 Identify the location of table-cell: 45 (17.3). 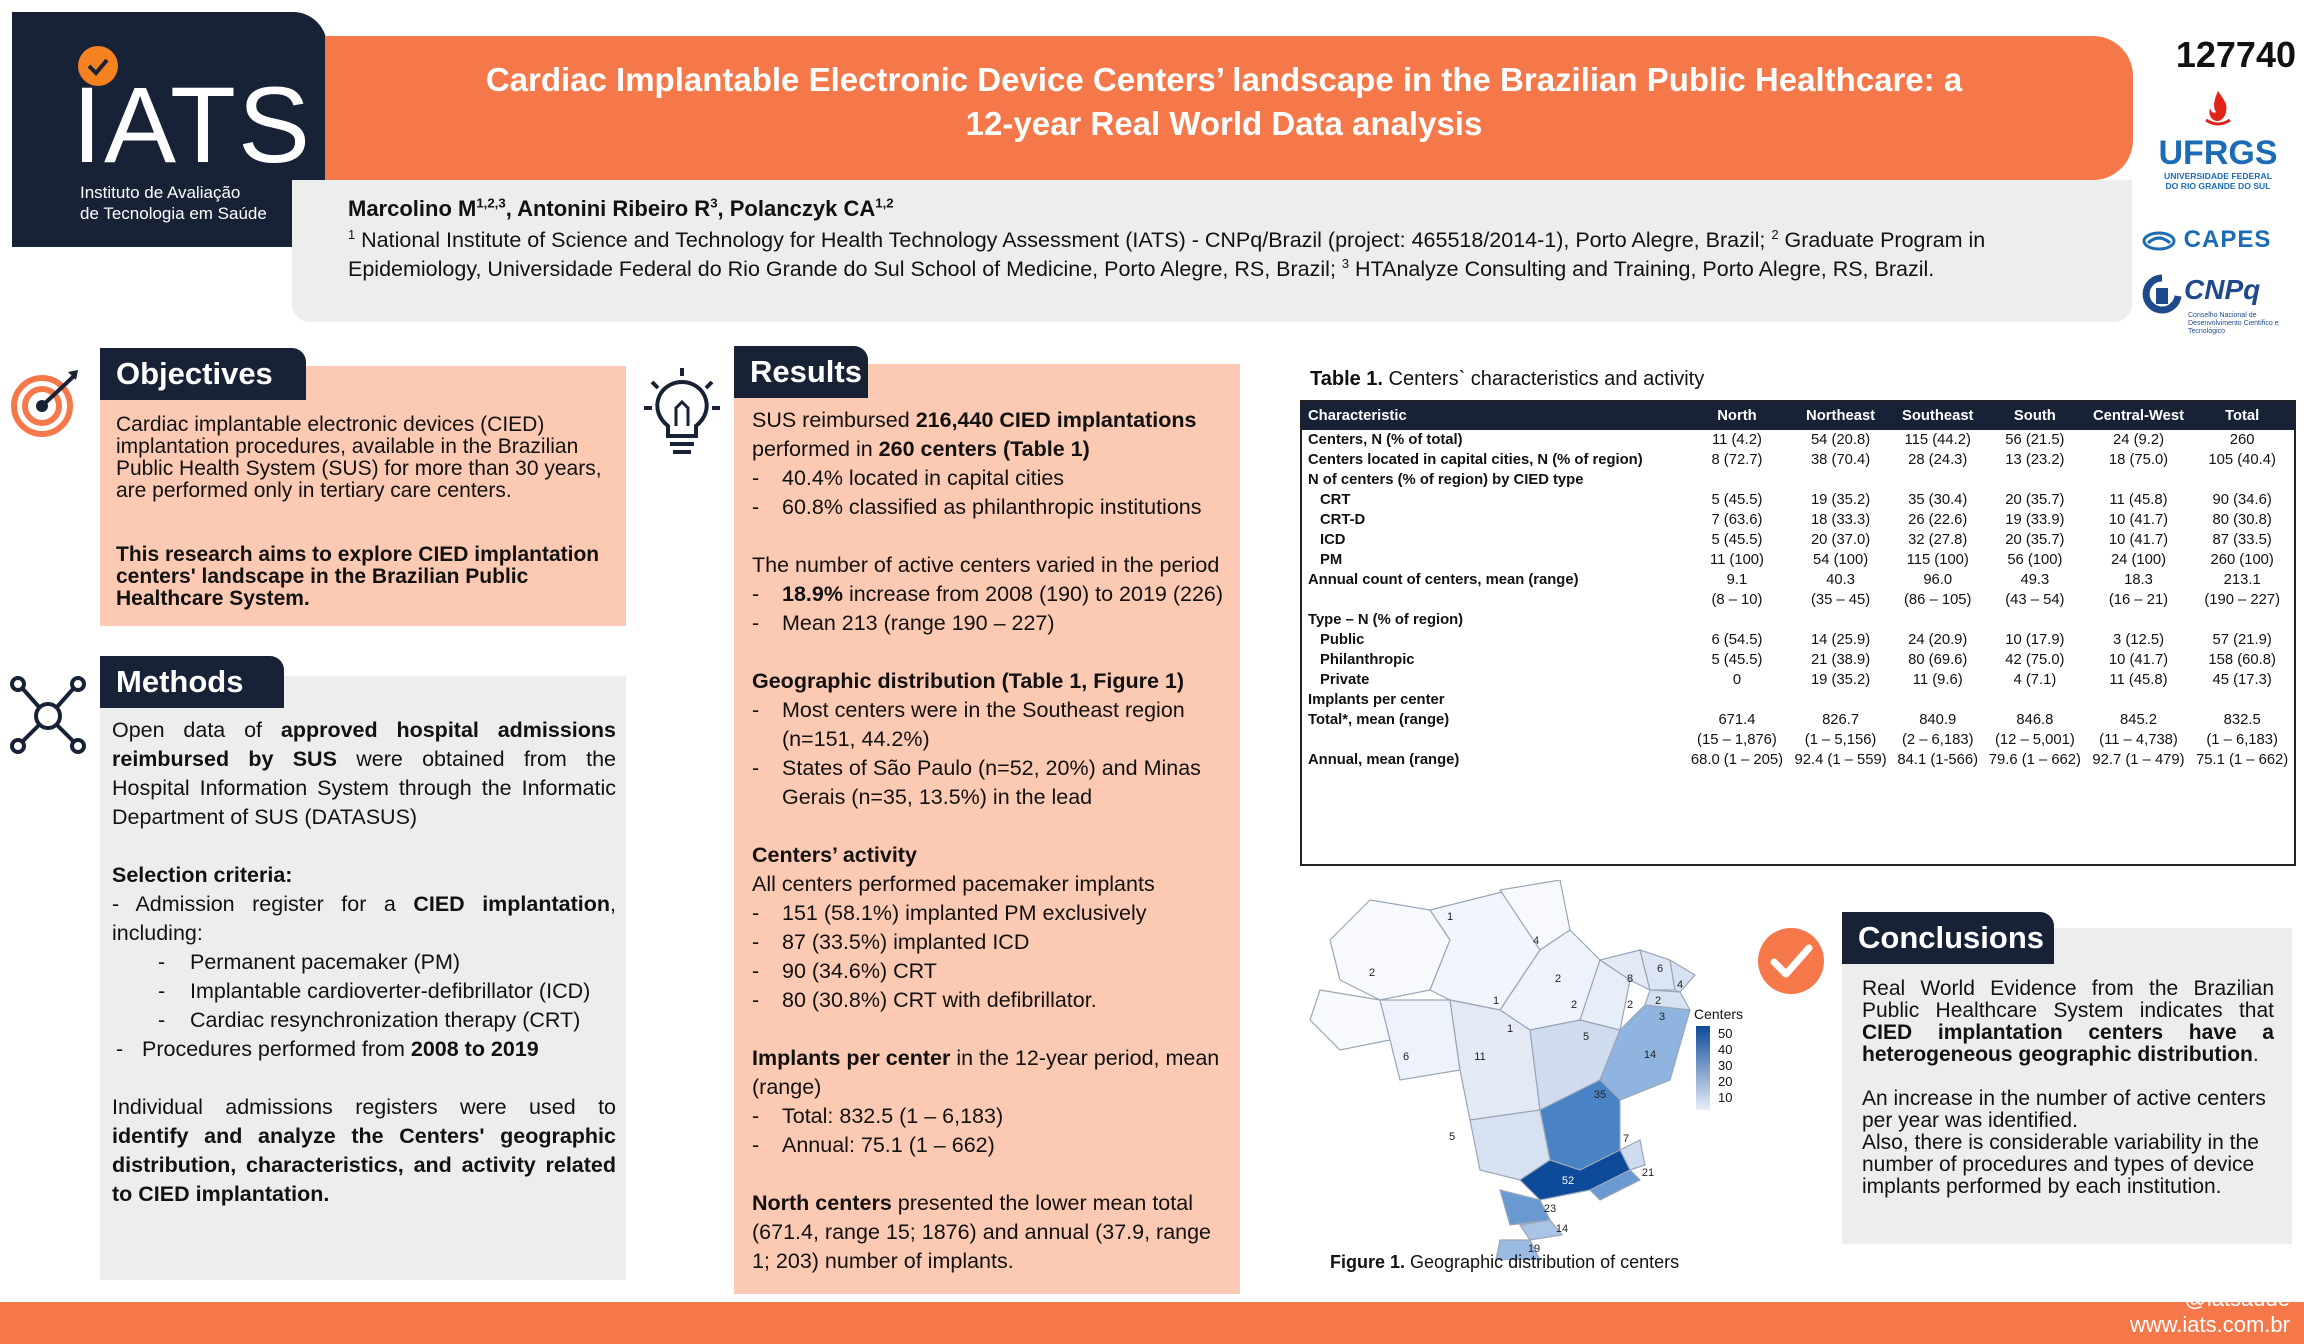
(2242, 679).